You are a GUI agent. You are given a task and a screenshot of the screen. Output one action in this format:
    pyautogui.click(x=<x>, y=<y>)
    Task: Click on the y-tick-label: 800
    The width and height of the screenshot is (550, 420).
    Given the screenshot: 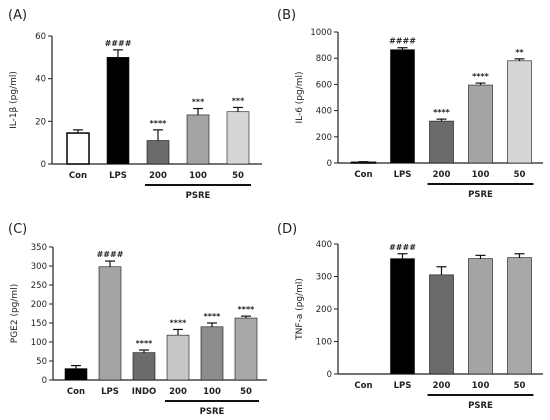 What is the action you would take?
    pyautogui.click(x=324, y=59)
    